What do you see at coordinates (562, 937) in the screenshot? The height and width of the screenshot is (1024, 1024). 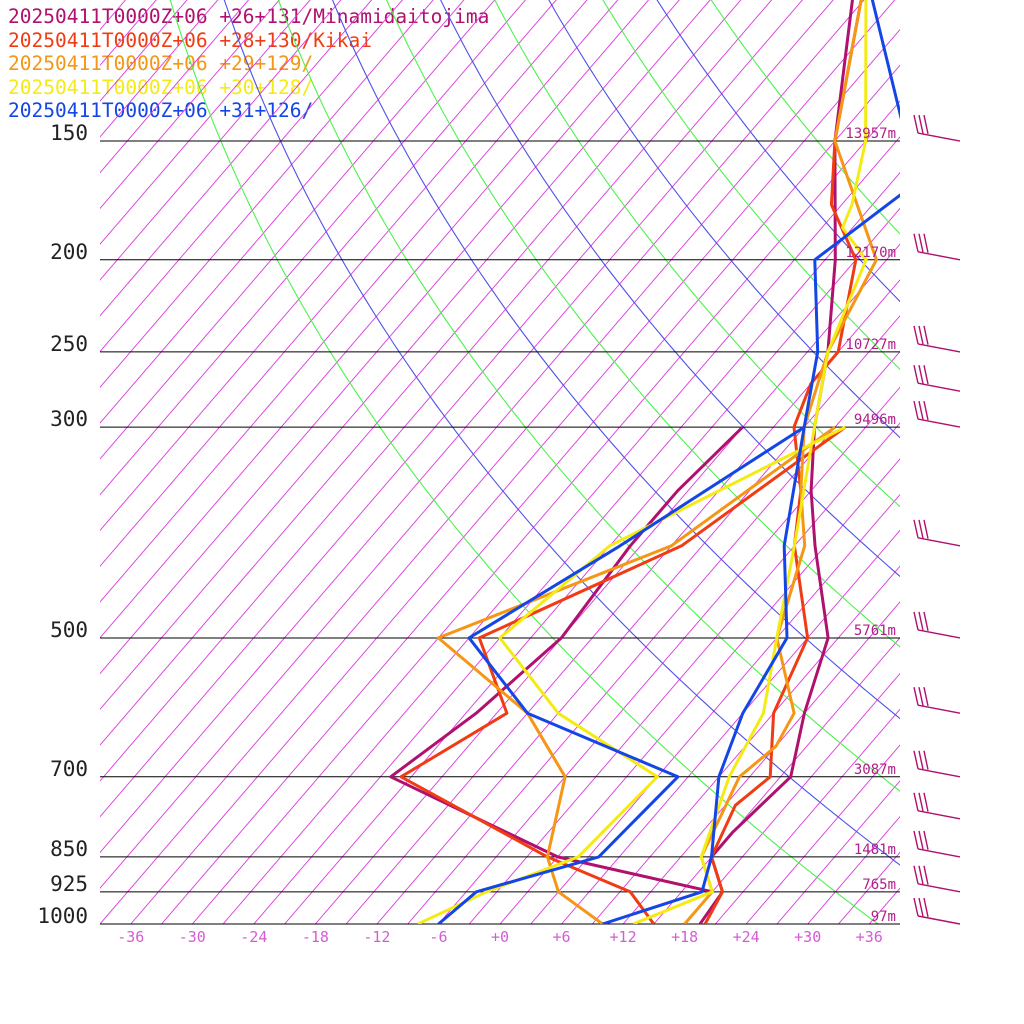 I see `temperature-tick-label: +6` at bounding box center [562, 937].